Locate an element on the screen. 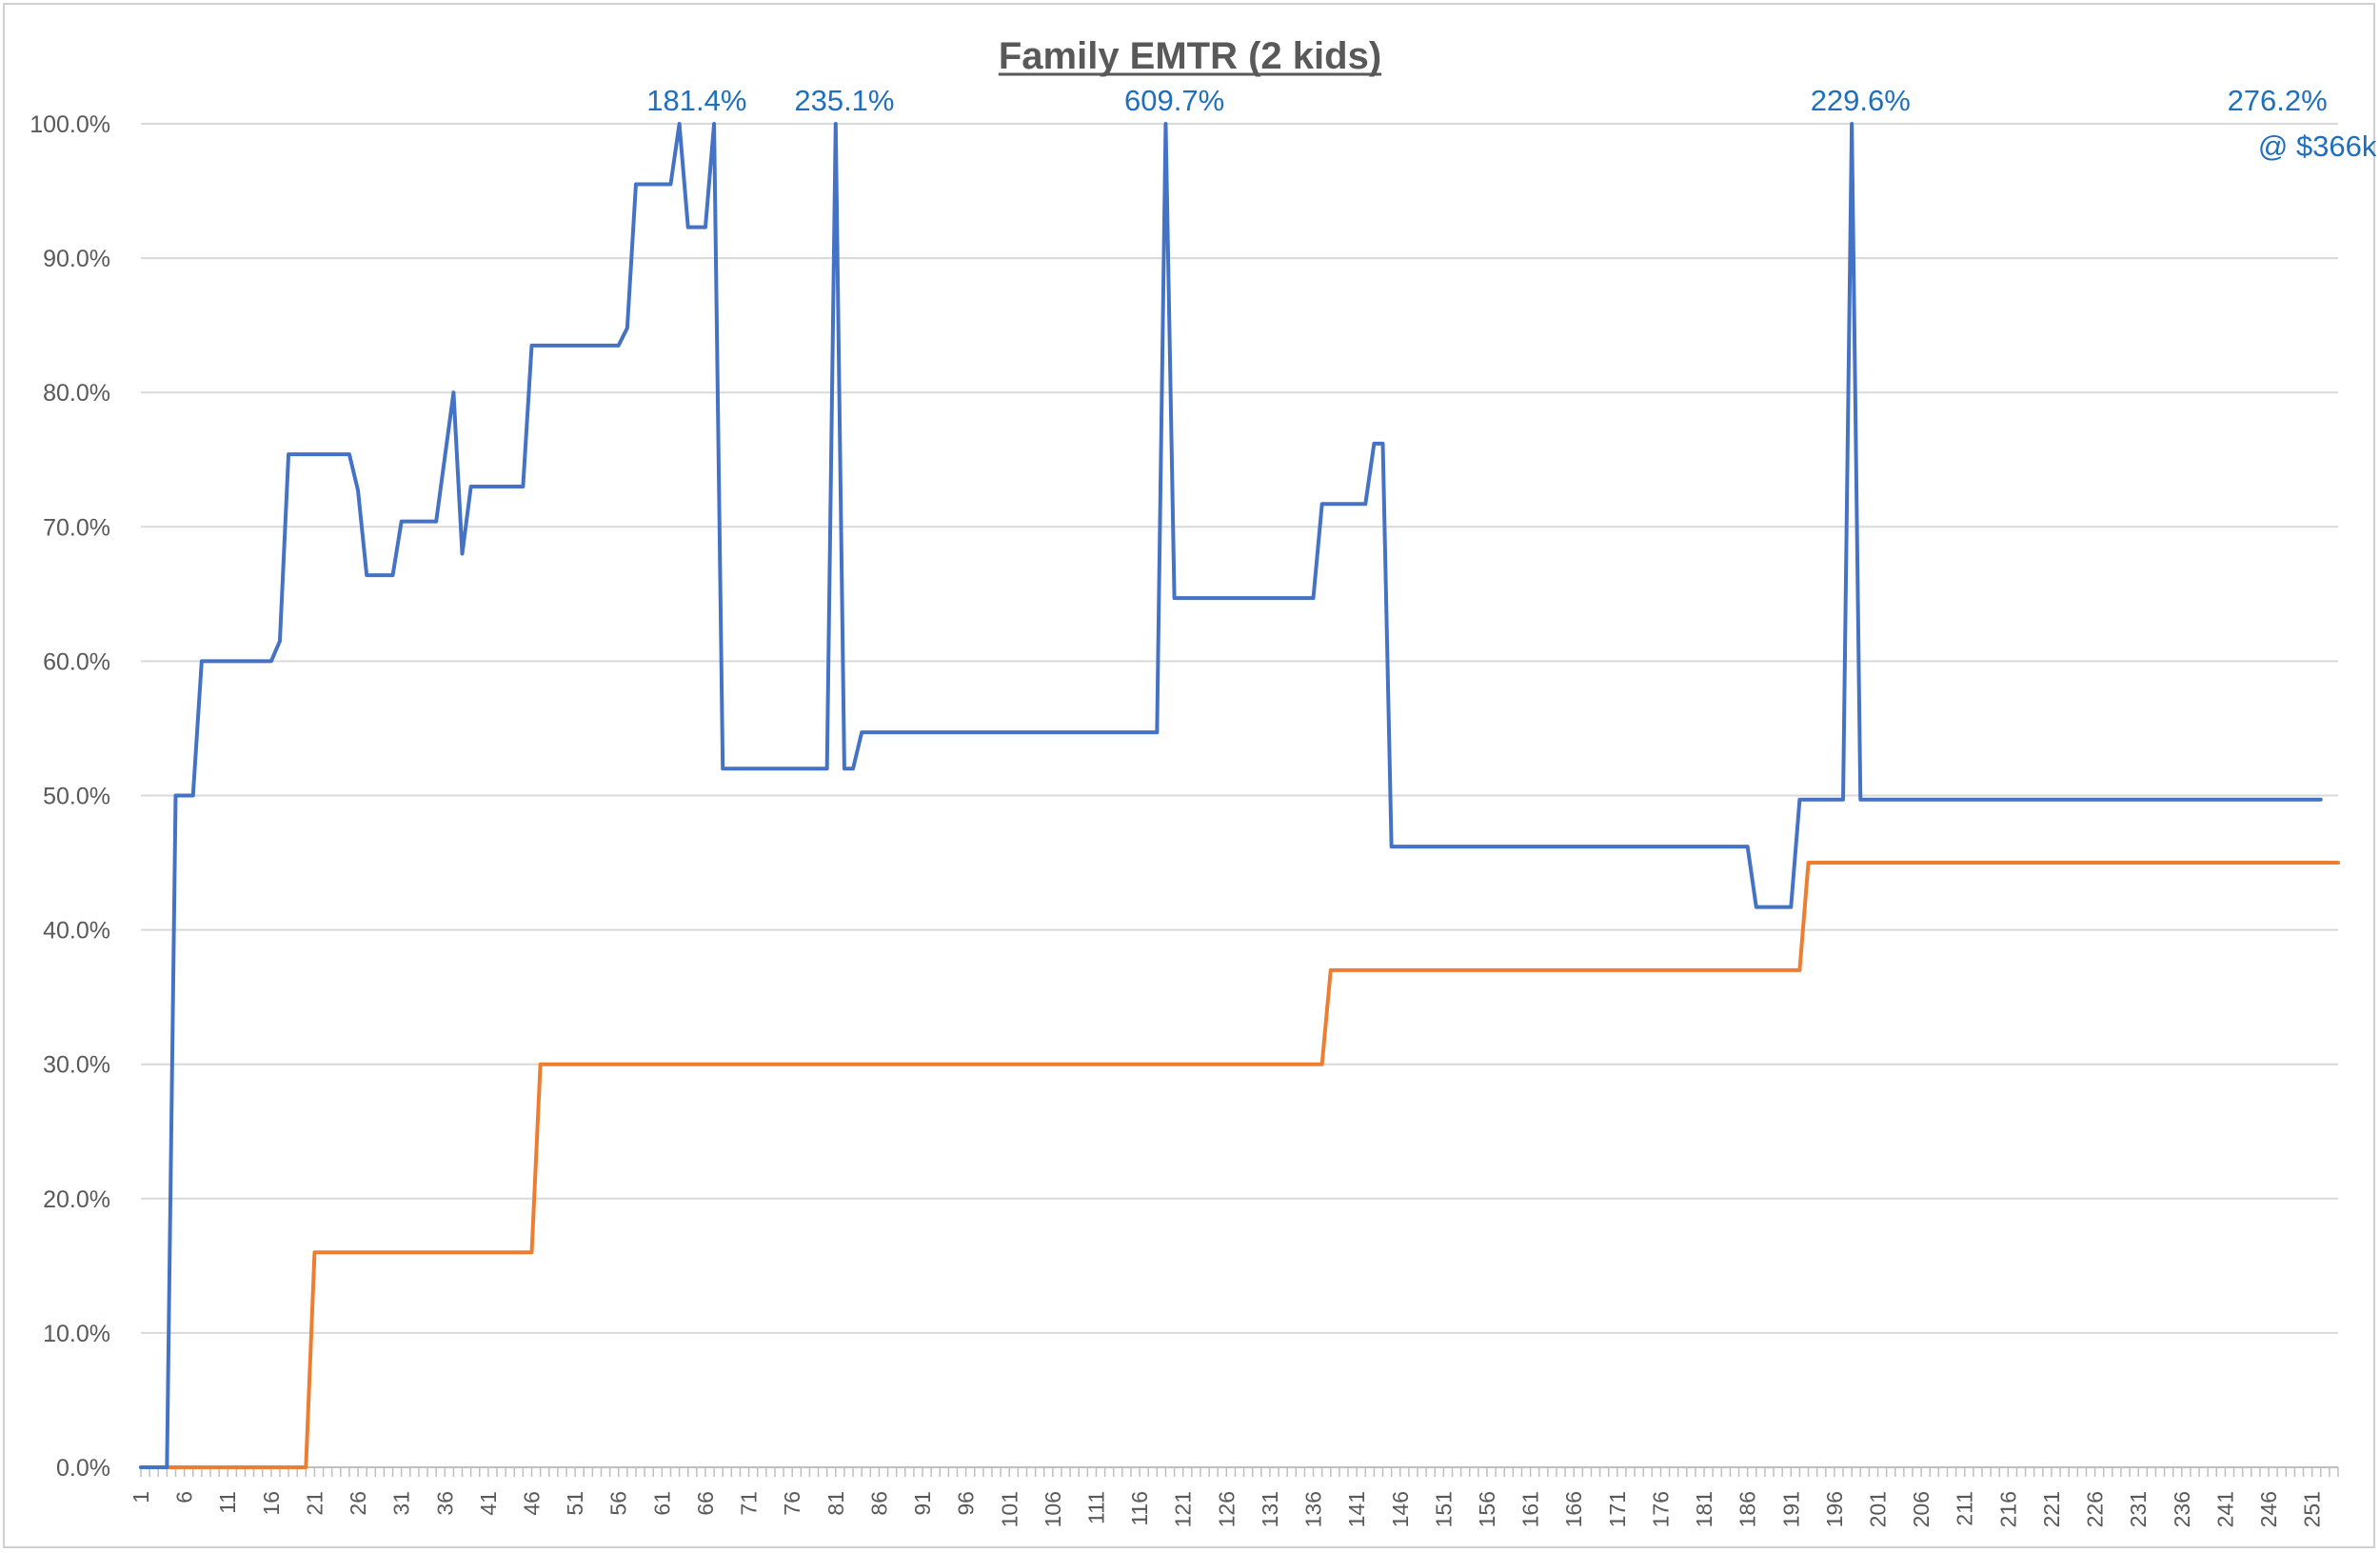  y-tick-label: 30.0% is located at coordinates (76, 1065).